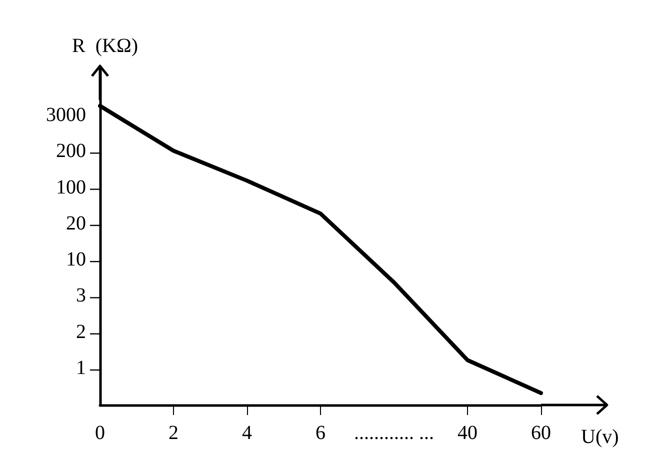 This screenshot has height=450, width=651. Describe the element at coordinates (81, 331) in the screenshot. I see `text: 2` at that location.